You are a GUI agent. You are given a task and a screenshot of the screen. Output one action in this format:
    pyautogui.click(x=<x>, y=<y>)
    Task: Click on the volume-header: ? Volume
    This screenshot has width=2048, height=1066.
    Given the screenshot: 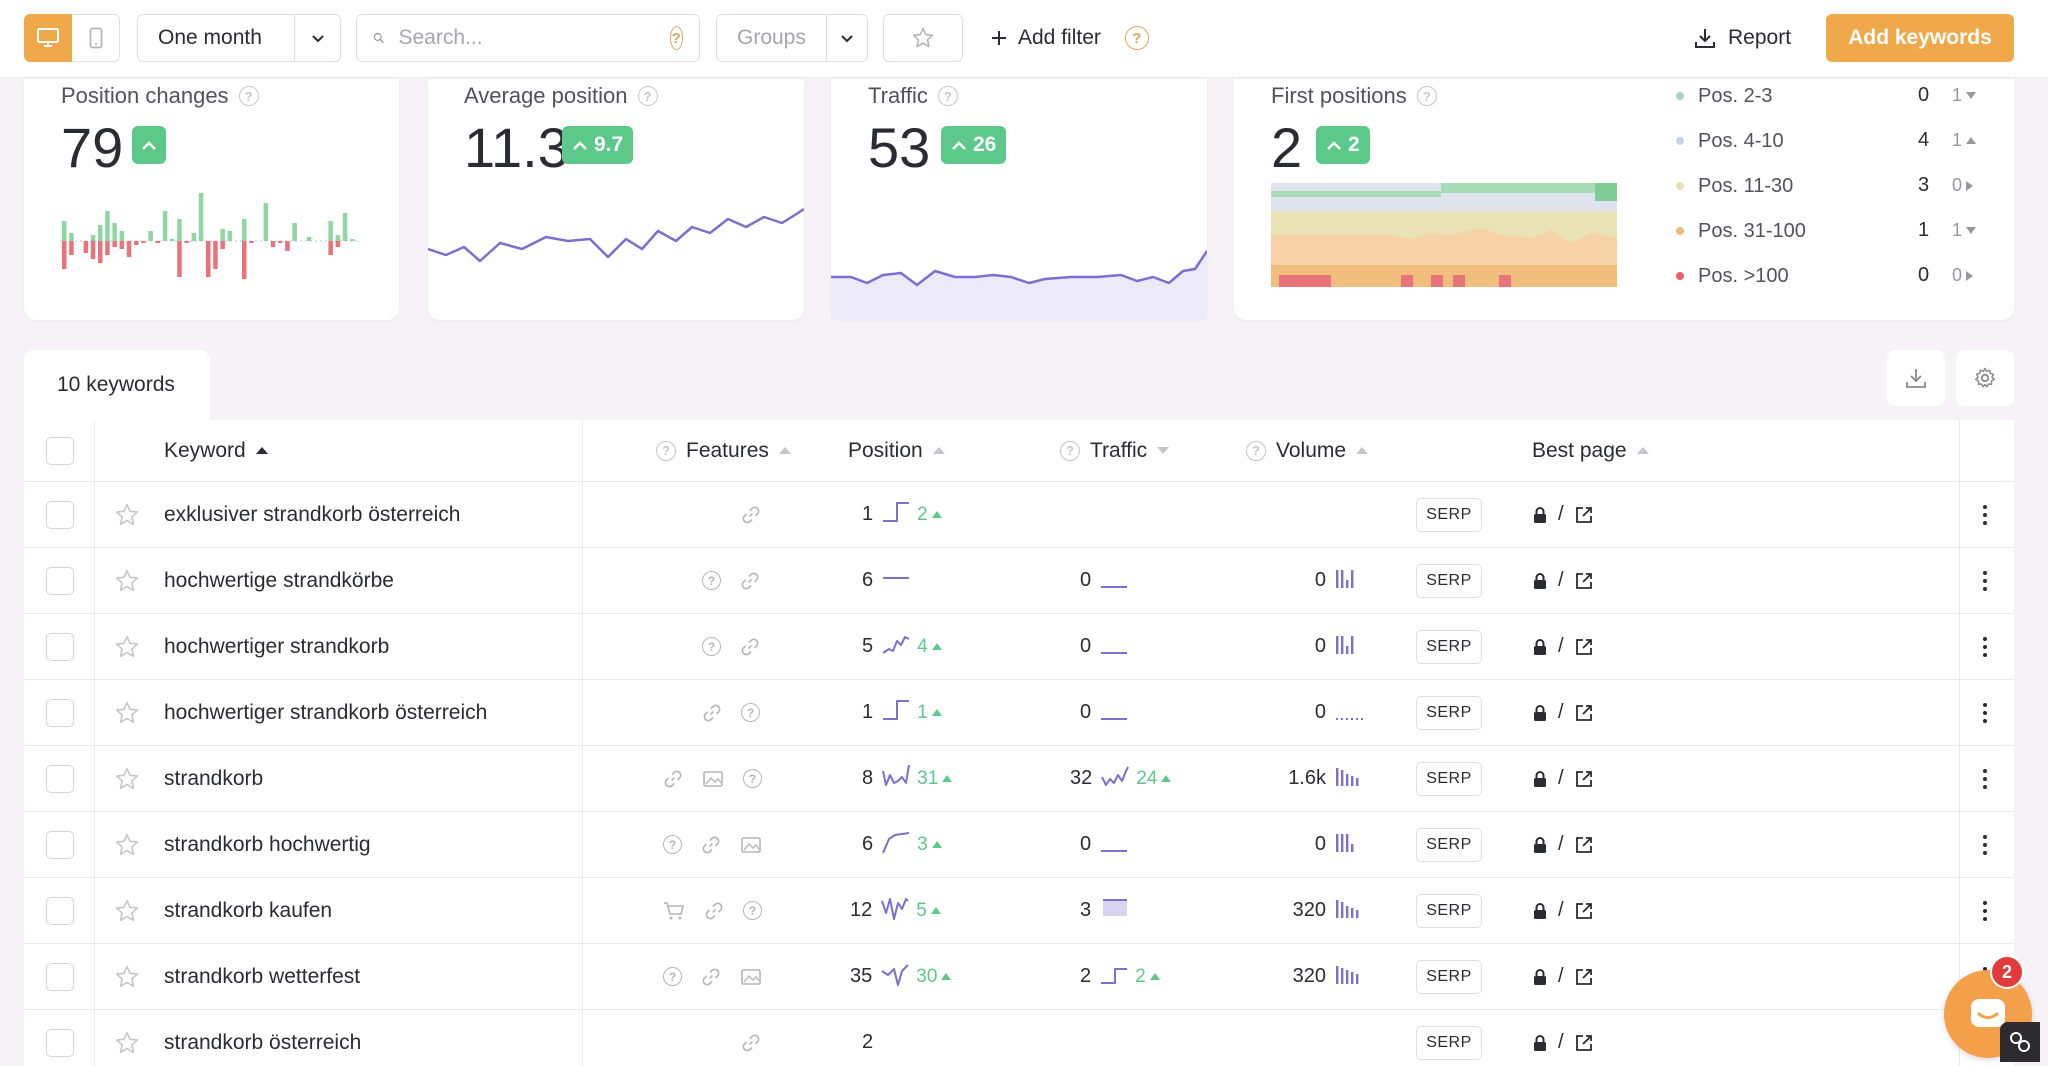 What is the action you would take?
    pyautogui.click(x=1307, y=450)
    